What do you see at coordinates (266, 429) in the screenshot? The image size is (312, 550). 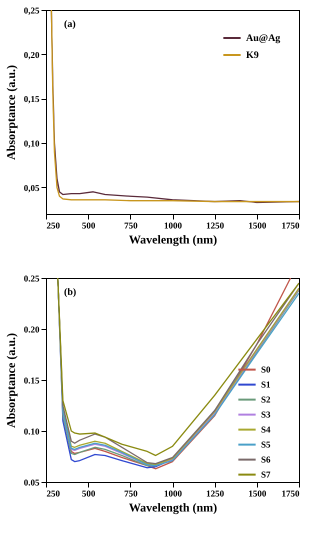 I see `legend-label: S4` at bounding box center [266, 429].